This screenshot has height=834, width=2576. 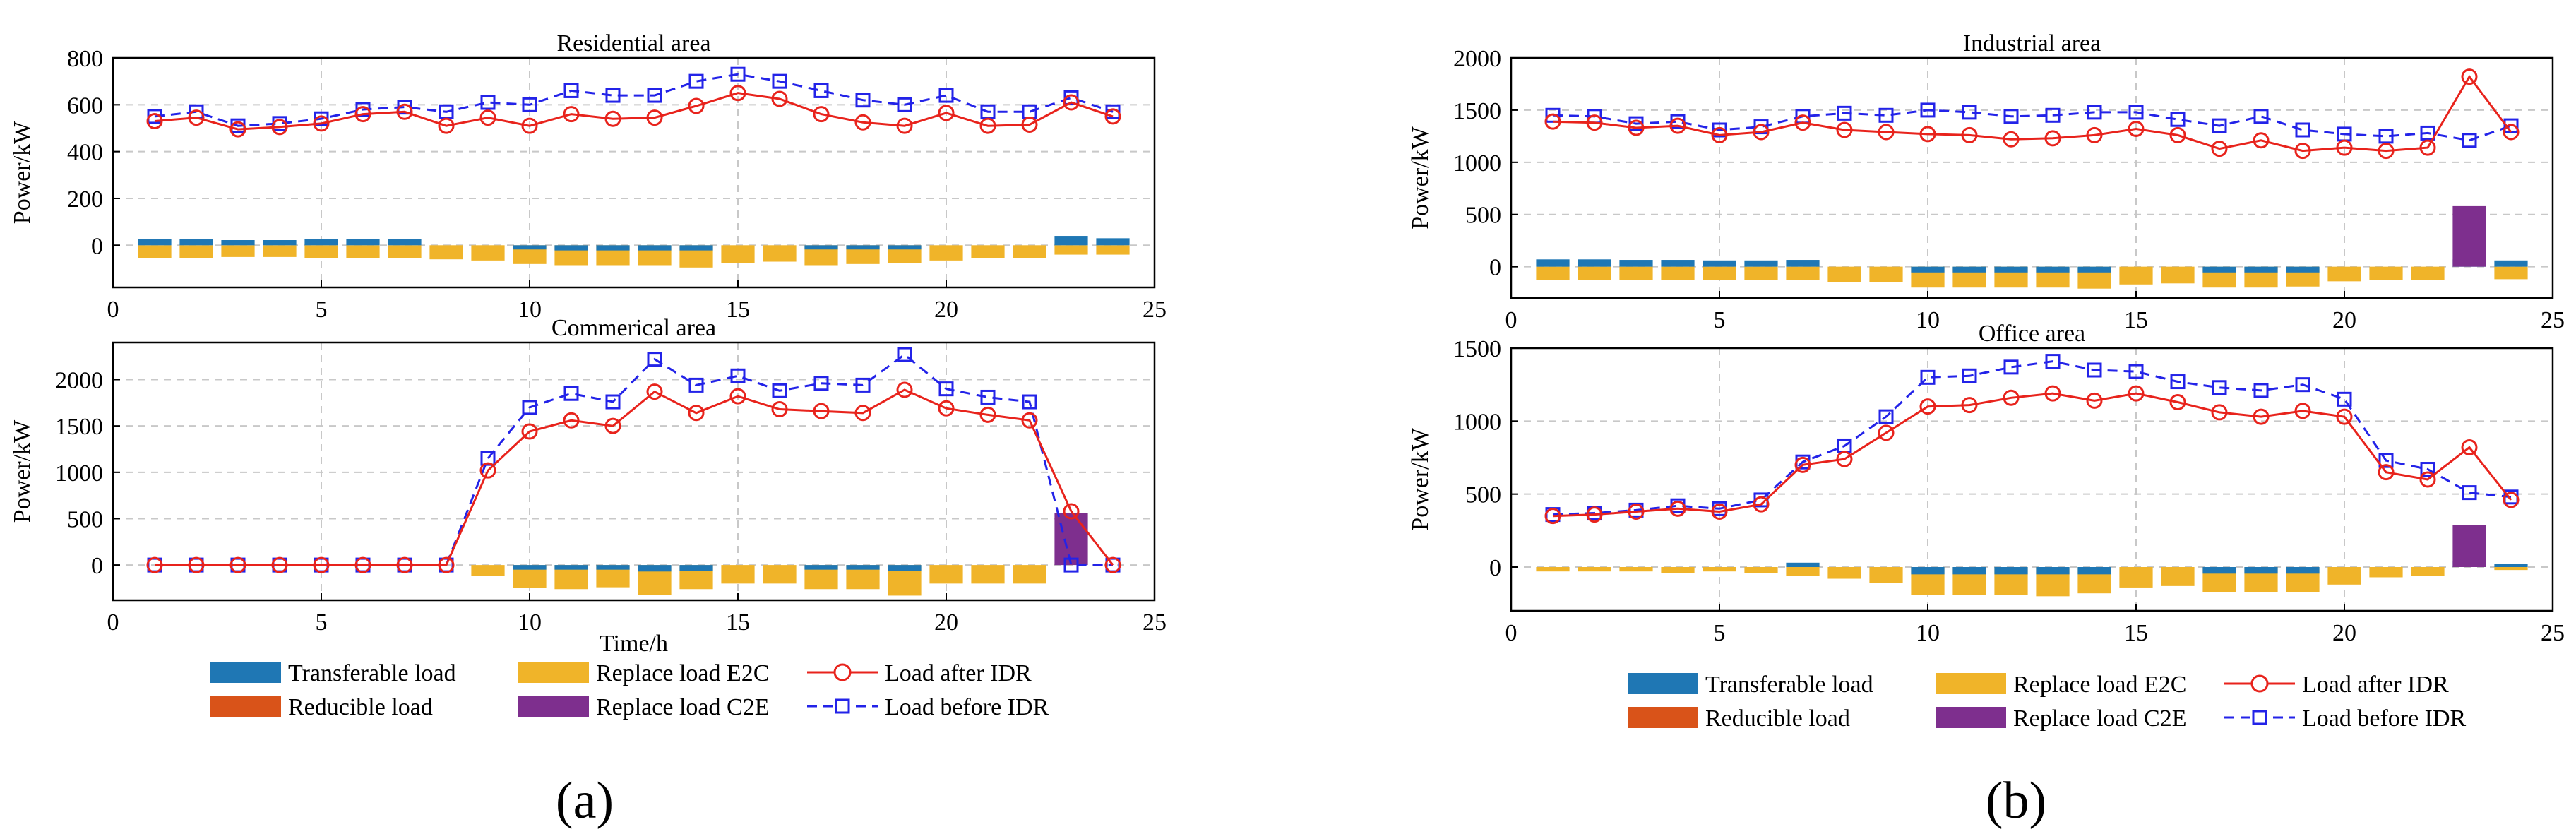 What do you see at coordinates (634, 471) in the screenshot?
I see `plot-area` at bounding box center [634, 471].